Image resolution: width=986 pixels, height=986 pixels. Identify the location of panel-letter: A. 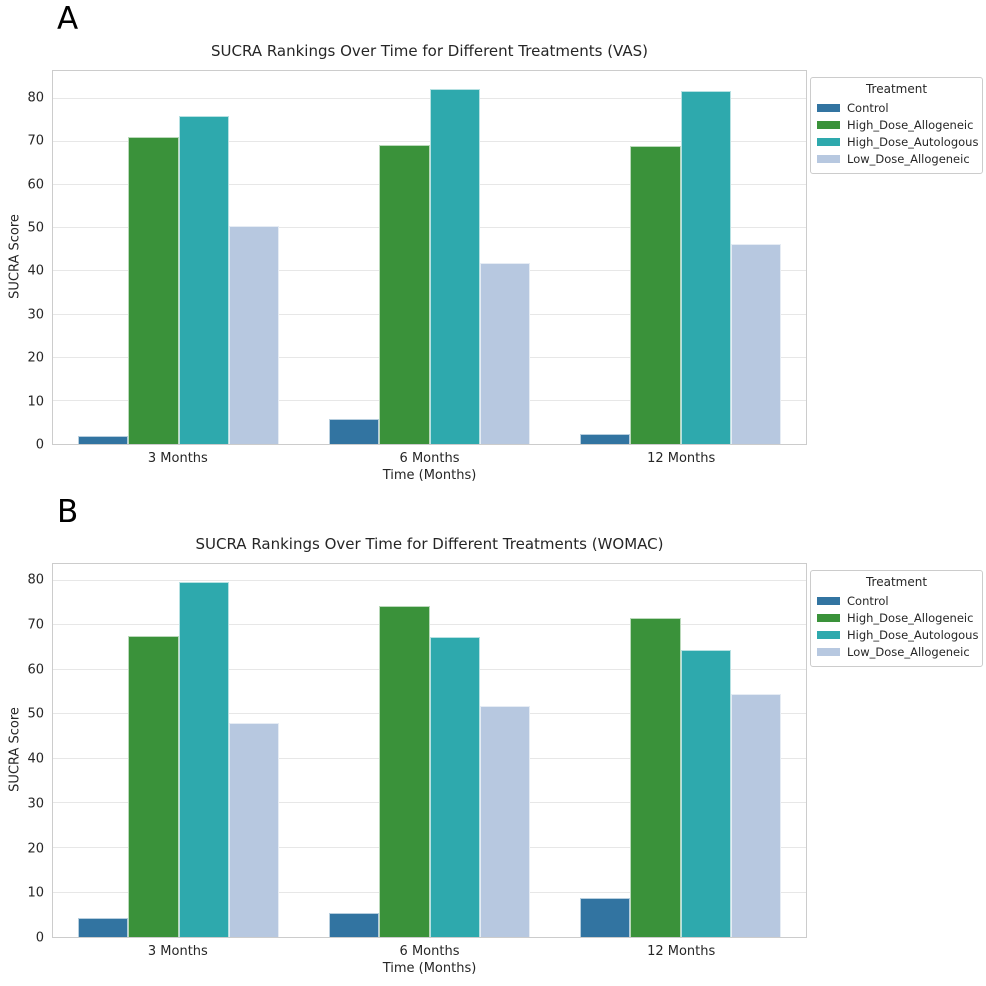
(68, 19).